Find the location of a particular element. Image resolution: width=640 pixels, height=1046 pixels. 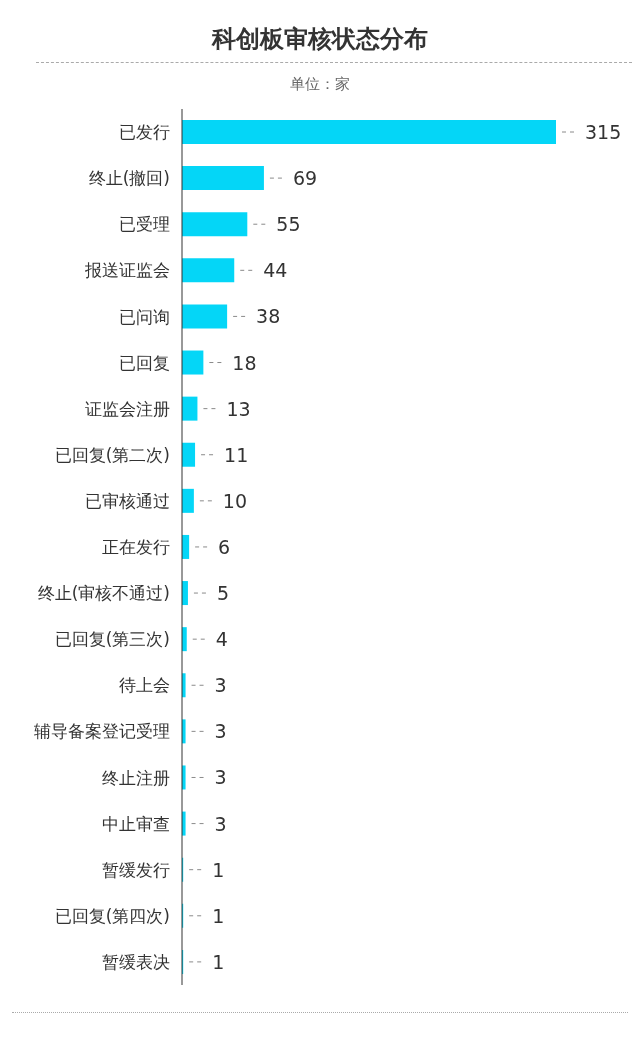

y-tick-label: 辅导备案登记受理 is located at coordinates (102, 731).